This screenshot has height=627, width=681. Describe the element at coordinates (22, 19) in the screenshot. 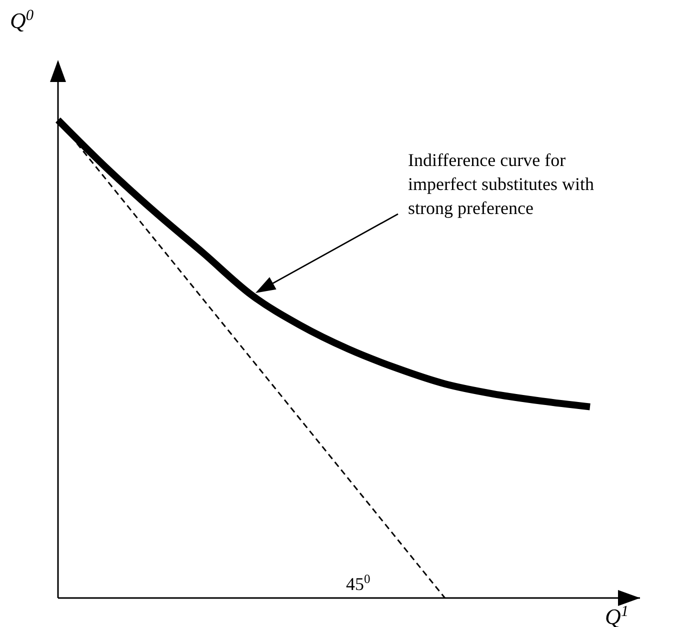

I see `y-axis-title: Q$^{0}$` at that location.